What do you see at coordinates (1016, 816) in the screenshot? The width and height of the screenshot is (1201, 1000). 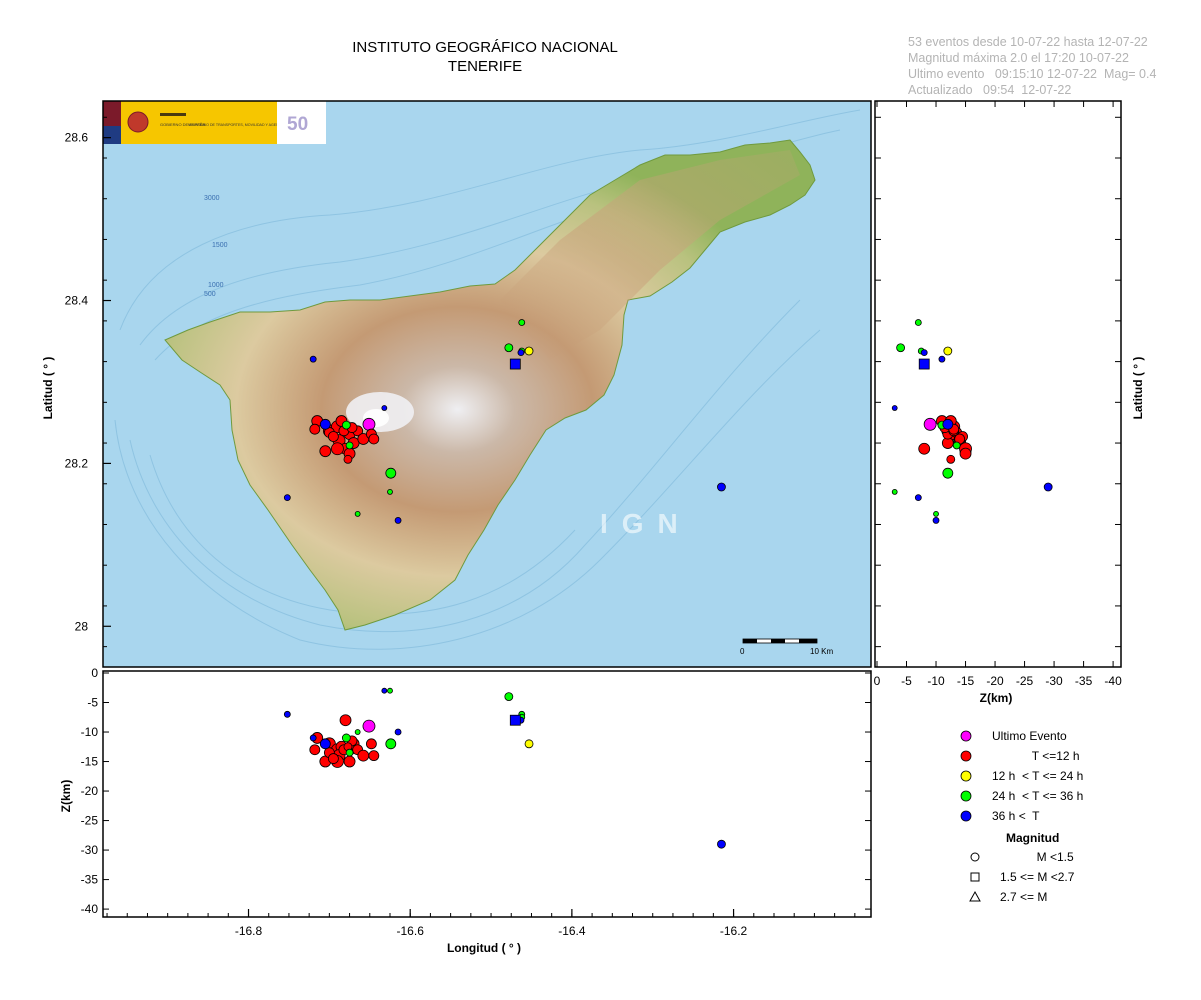 I see `legend-label: 36 h < T` at bounding box center [1016, 816].